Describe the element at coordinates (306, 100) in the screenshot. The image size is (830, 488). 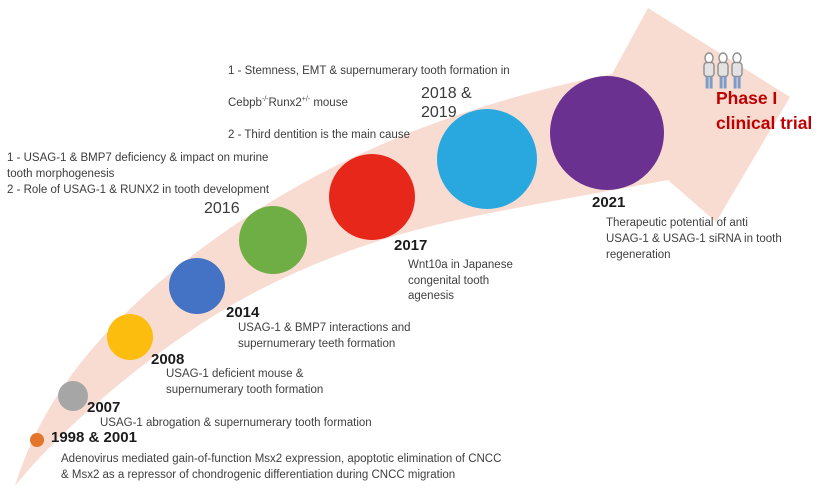
I see `gene-runx2-sup: +/-` at that location.